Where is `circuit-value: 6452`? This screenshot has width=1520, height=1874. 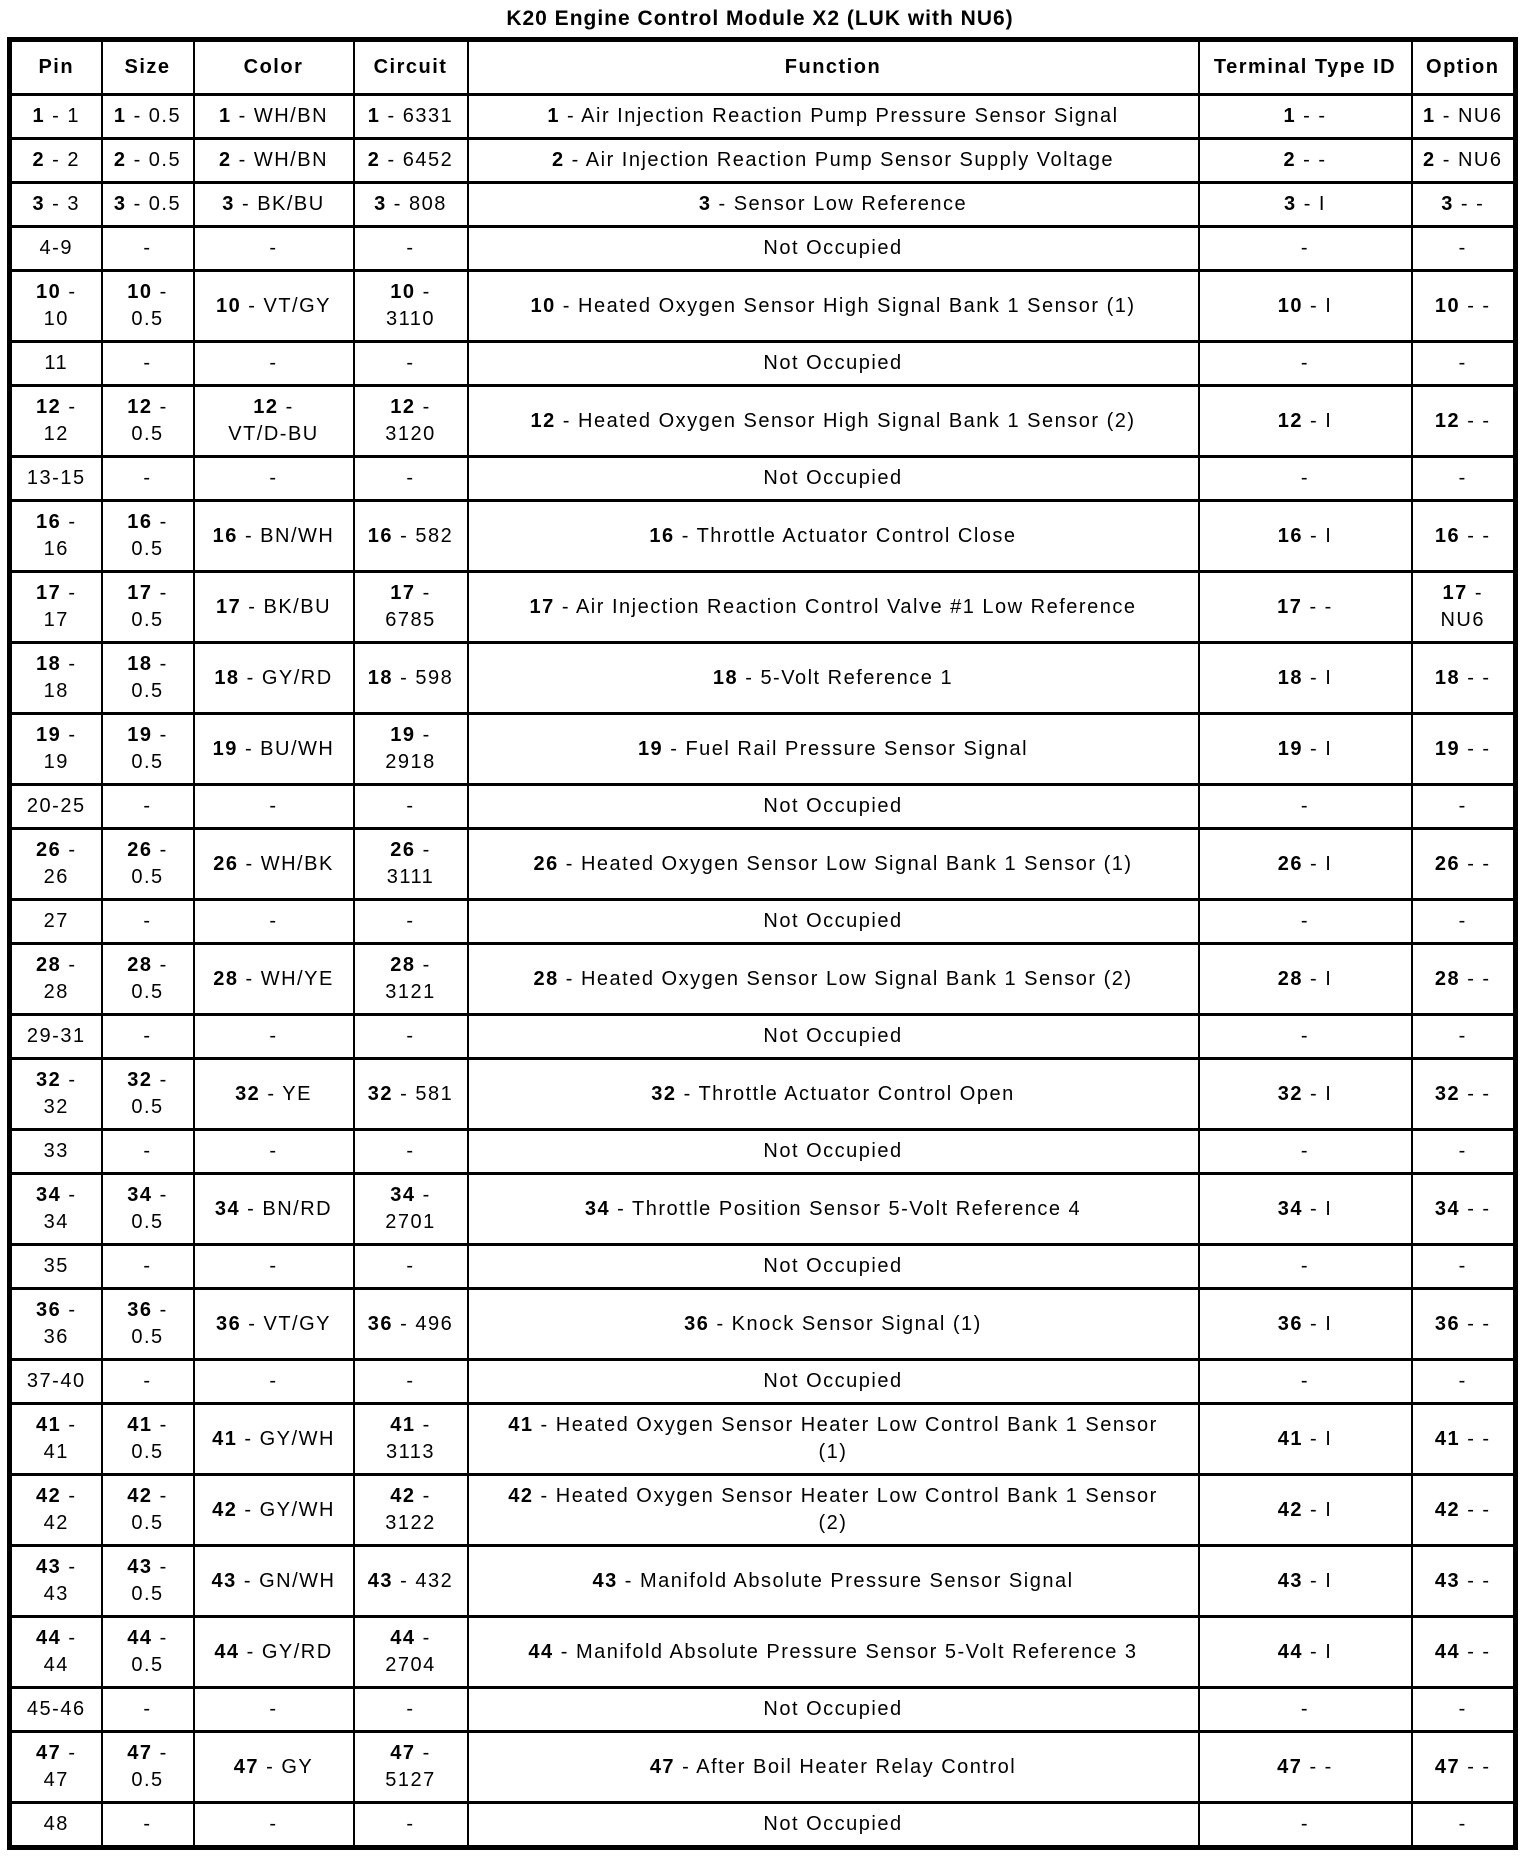 circuit-value: 6452 is located at coordinates (428, 160).